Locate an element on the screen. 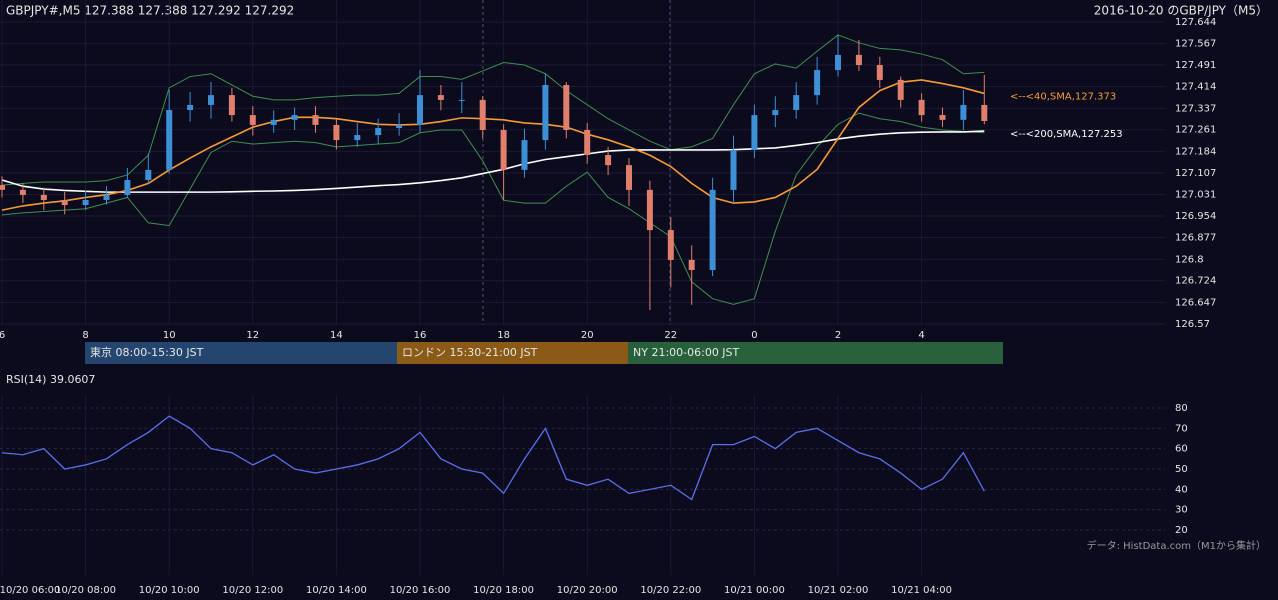 This screenshot has width=1278, height=600. session-label: ロンドン 15:30-21:00 JST is located at coordinates (470, 352).